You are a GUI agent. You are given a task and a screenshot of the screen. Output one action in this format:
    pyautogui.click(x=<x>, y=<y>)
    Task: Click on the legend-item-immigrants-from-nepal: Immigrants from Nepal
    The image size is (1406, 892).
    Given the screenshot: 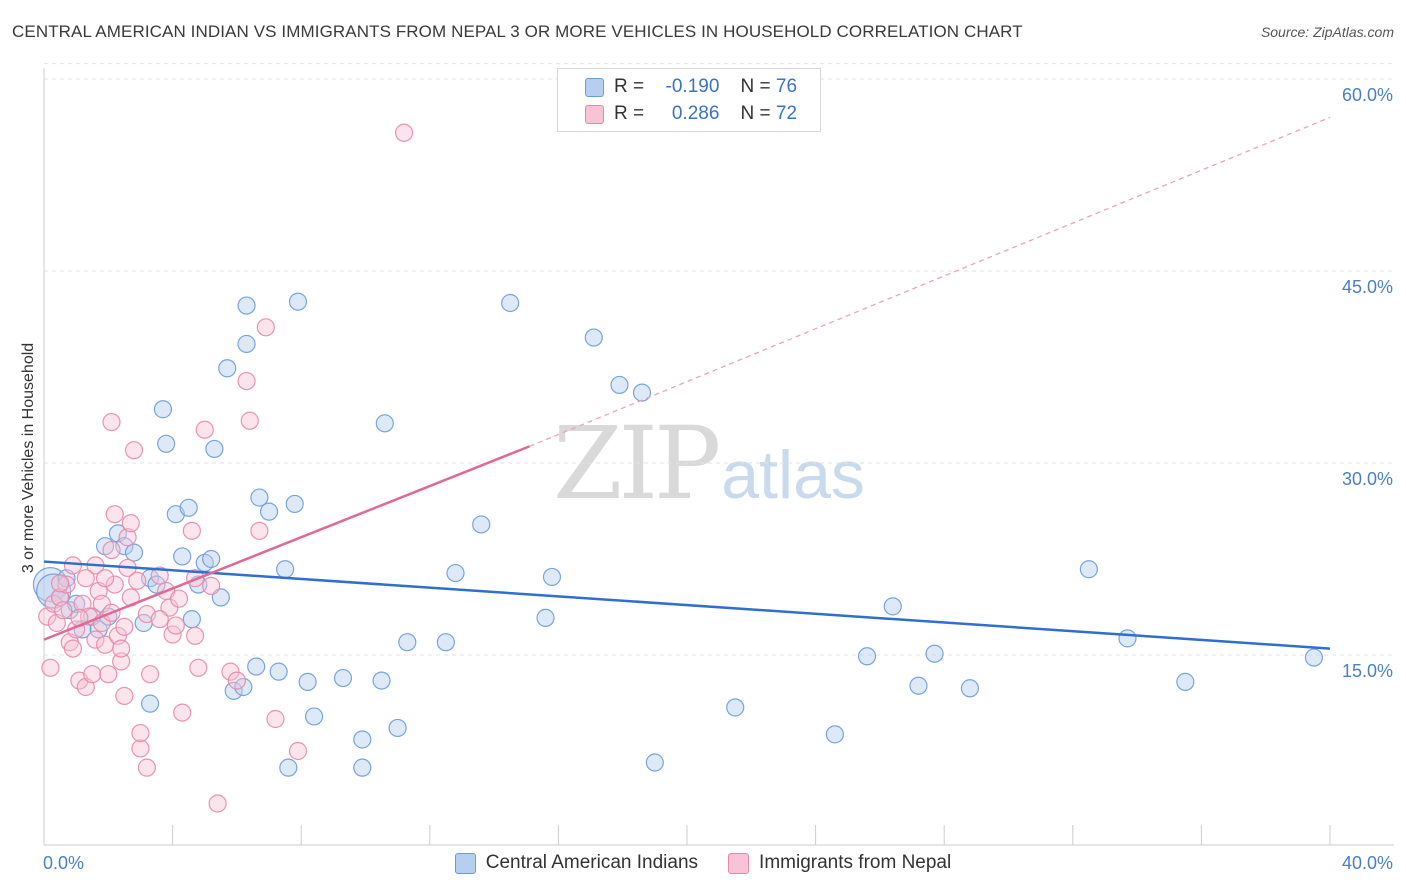 What is the action you would take?
    pyautogui.click(x=839, y=863)
    